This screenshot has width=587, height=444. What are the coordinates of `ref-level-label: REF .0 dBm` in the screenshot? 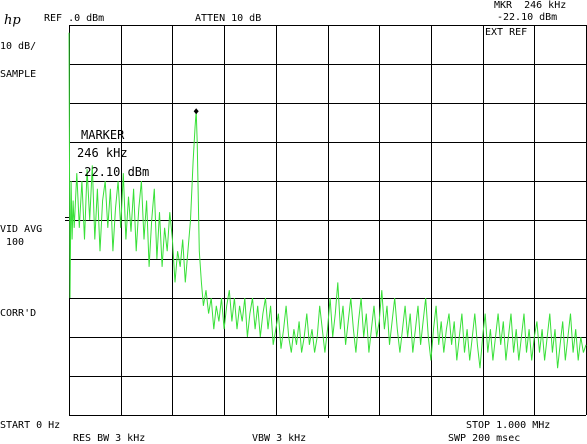 It's located at (74, 18).